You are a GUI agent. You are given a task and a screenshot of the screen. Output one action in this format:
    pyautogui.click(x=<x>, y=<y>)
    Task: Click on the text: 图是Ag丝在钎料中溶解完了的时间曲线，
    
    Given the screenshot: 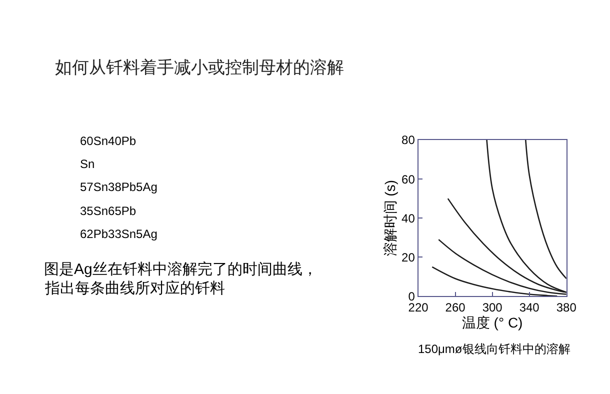 What is the action you would take?
    pyautogui.click(x=181, y=269)
    